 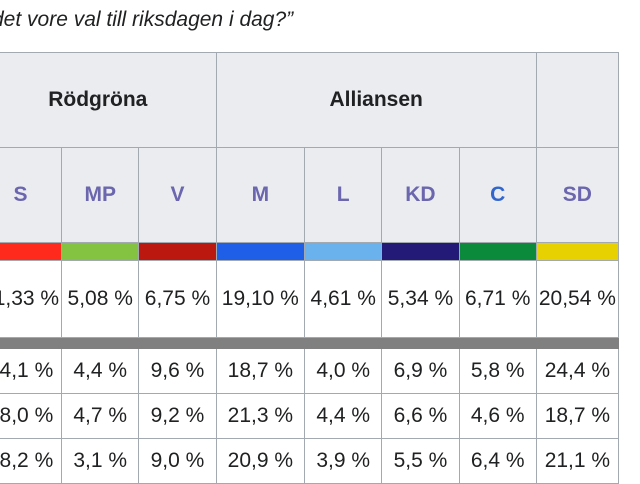 What do you see at coordinates (100, 461) in the screenshot?
I see `poll-cell: 3,1 %` at bounding box center [100, 461].